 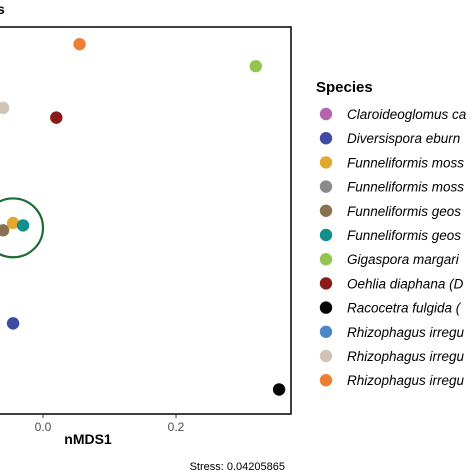 I want to click on legend-label-9: Rhizophagus irregu, so click(x=406, y=332).